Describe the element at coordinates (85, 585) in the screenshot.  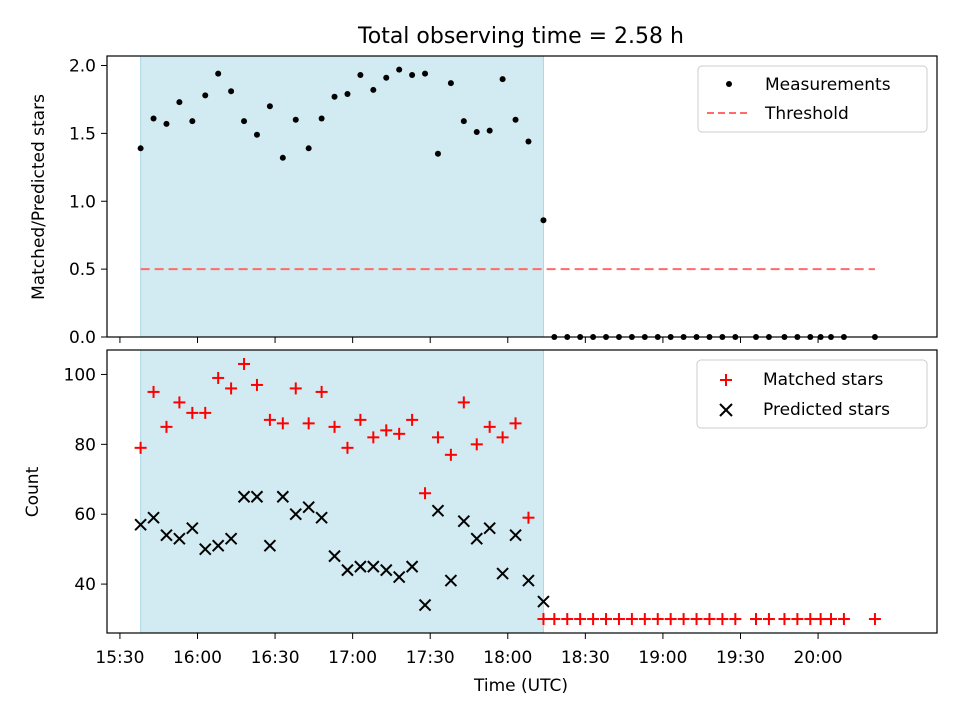
I see `bottom-ytick-label: 40` at that location.